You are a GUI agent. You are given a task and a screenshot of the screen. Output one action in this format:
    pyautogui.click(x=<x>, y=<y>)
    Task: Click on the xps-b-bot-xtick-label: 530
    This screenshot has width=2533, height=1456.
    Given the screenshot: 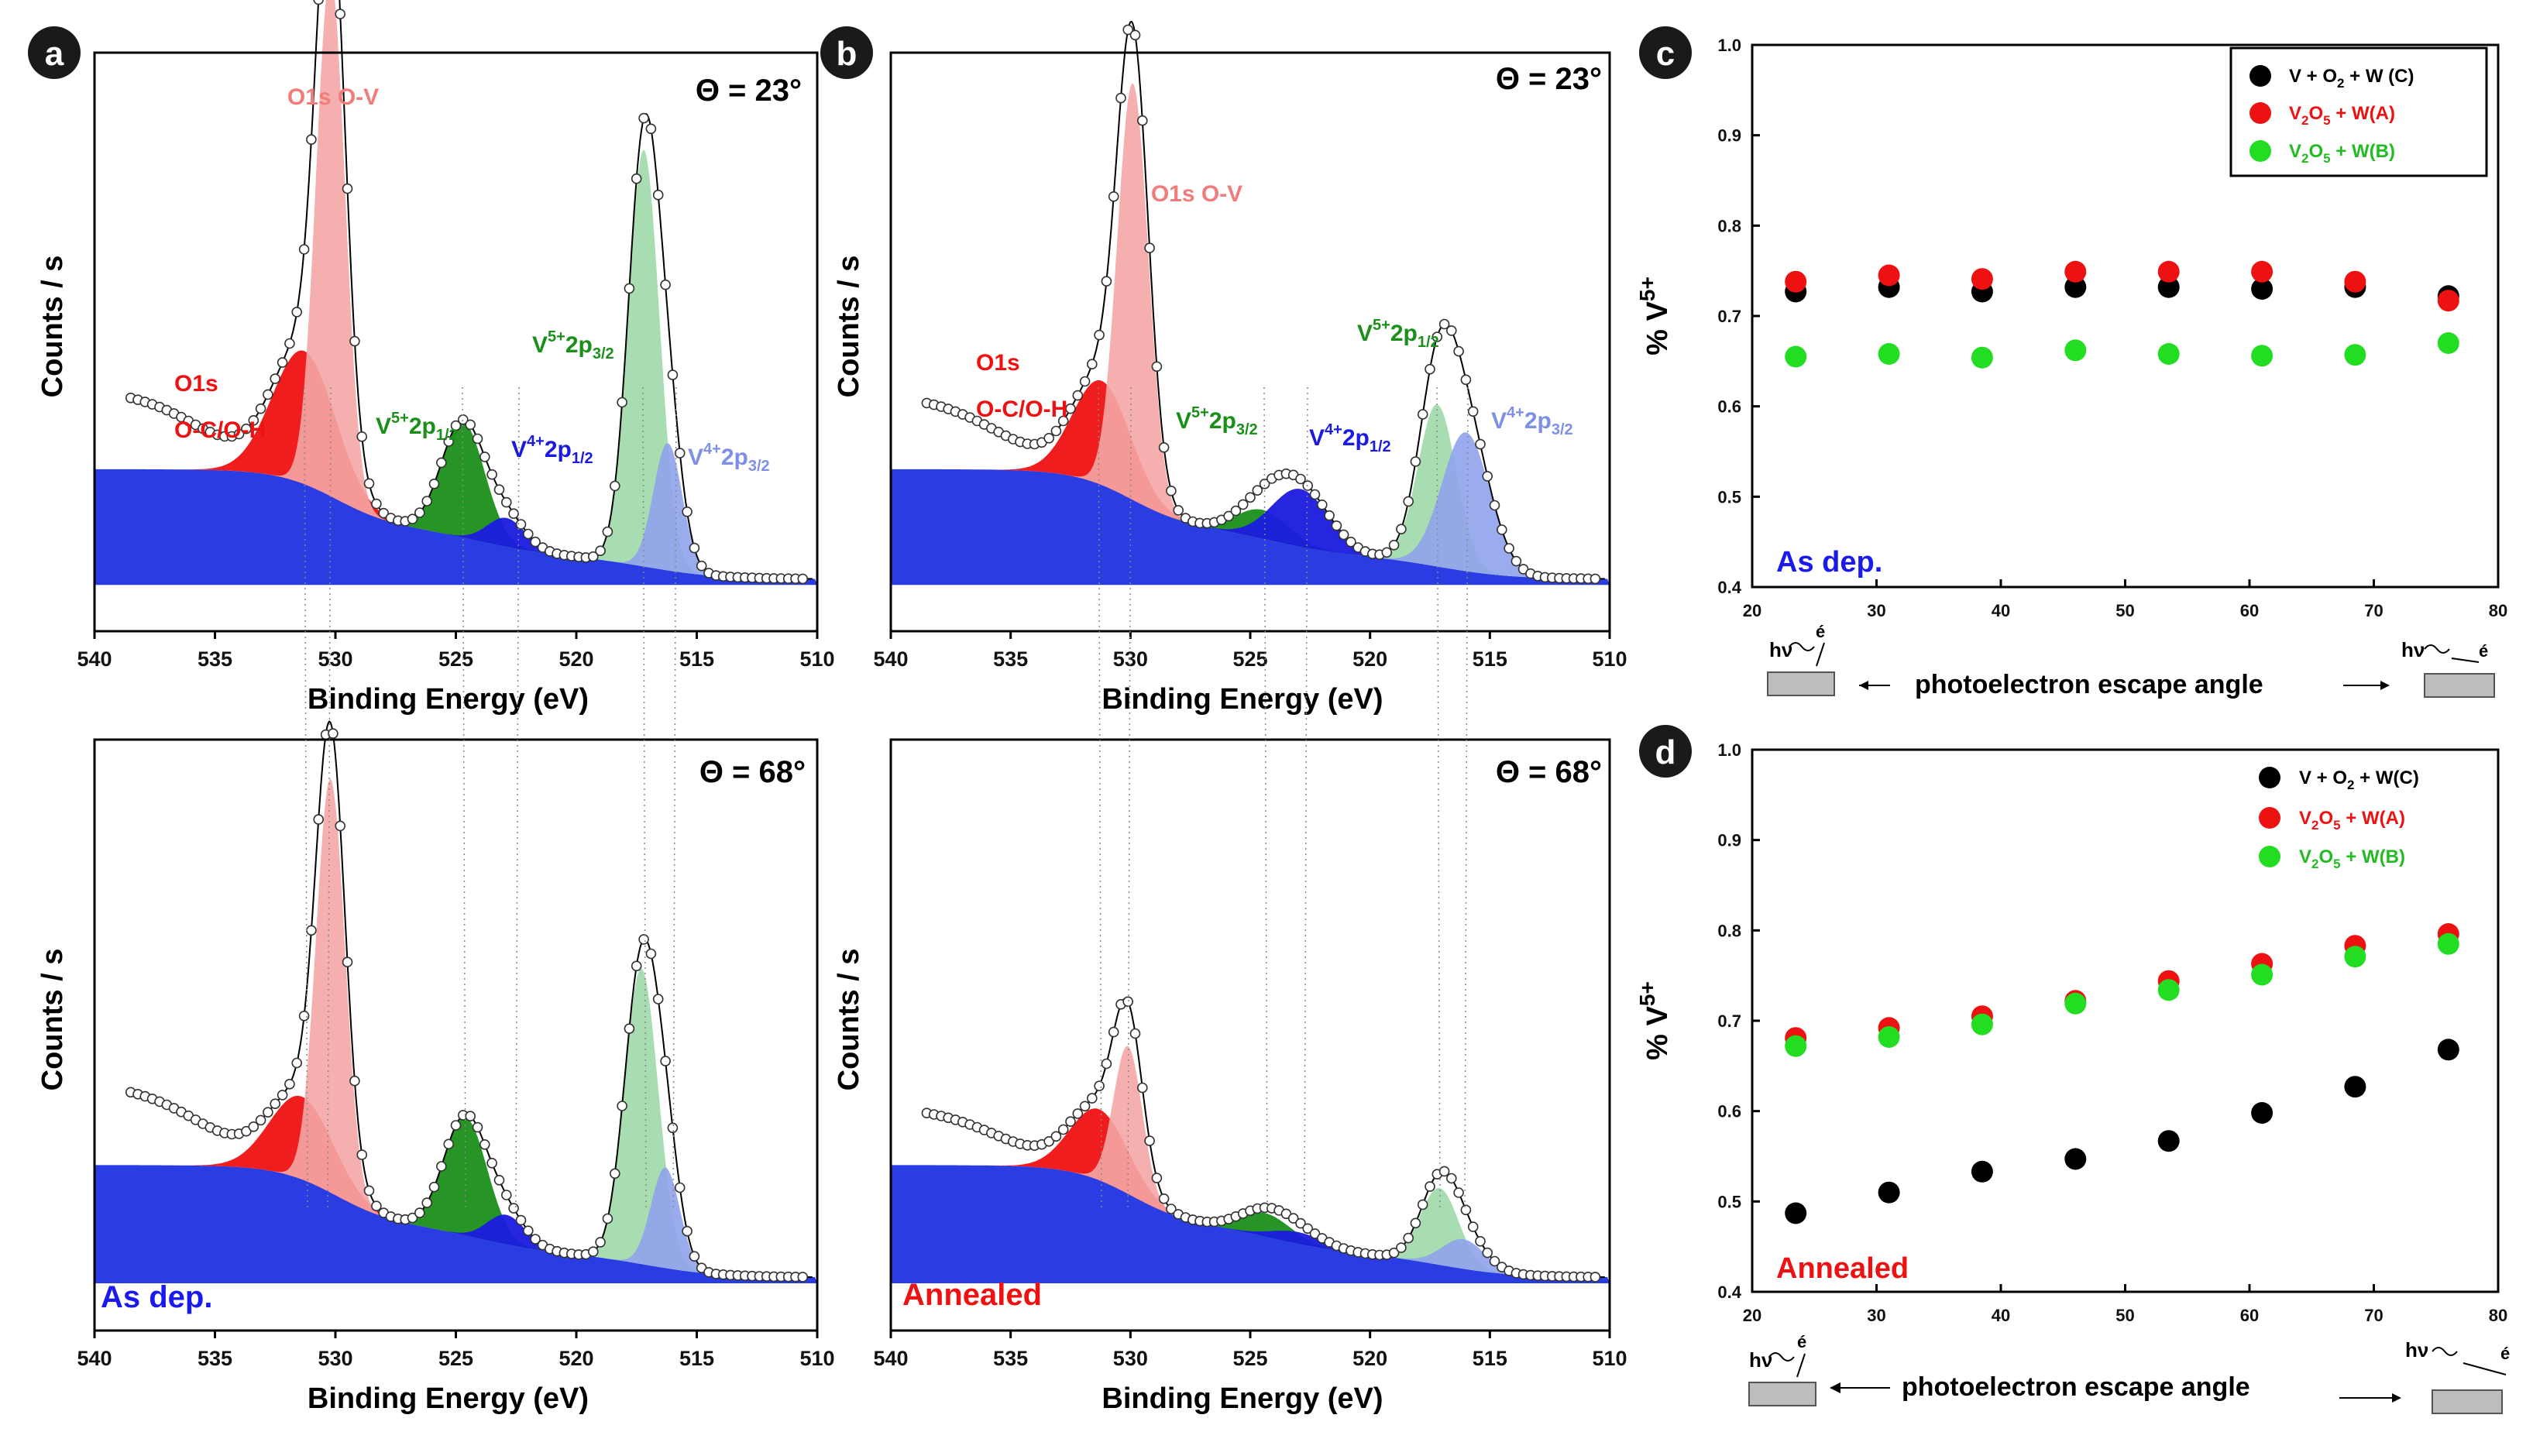 What is the action you would take?
    pyautogui.click(x=1130, y=1358)
    